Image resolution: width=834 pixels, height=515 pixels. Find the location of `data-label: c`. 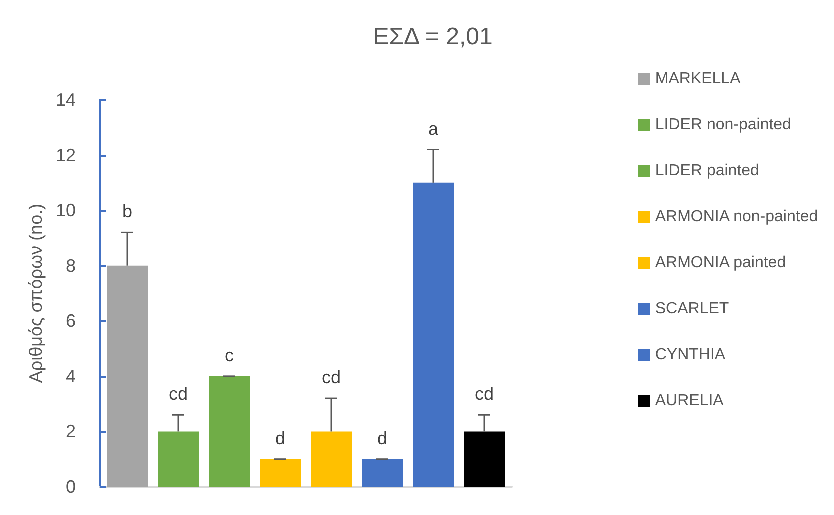

data-label: c is located at coordinates (229, 355).